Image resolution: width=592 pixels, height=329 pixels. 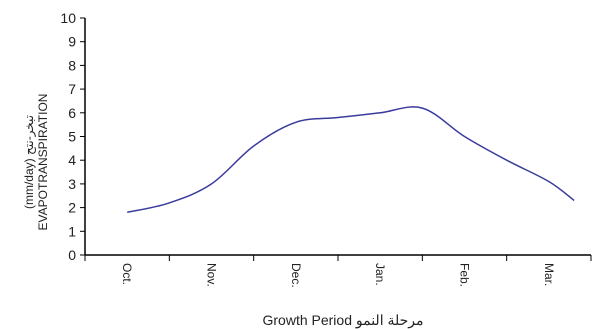 I want to click on y-tick-label: 10, so click(x=68, y=18).